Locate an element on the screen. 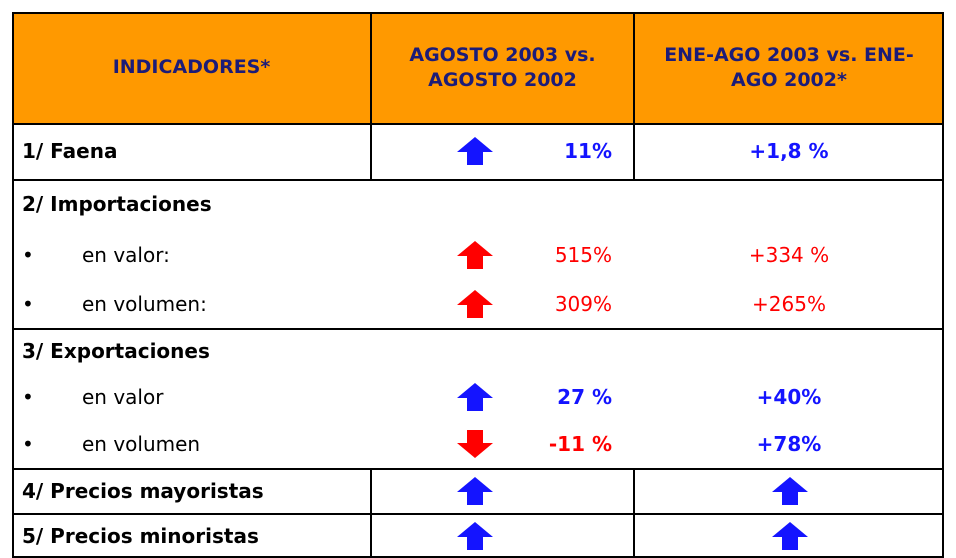 This screenshot has width=956, height=558. section-label: 5/ Precios minoristas is located at coordinates (140, 535).